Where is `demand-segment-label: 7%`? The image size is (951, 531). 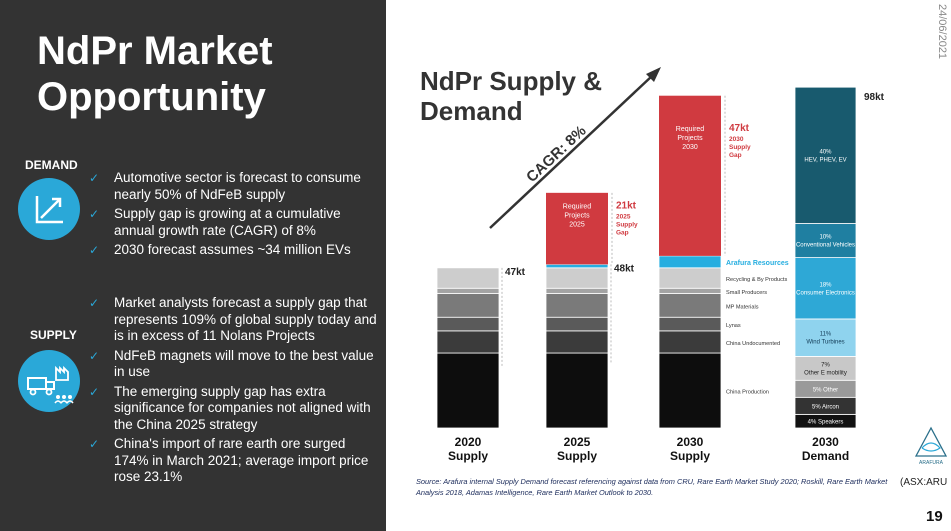 demand-segment-label: 7% is located at coordinates (825, 365).